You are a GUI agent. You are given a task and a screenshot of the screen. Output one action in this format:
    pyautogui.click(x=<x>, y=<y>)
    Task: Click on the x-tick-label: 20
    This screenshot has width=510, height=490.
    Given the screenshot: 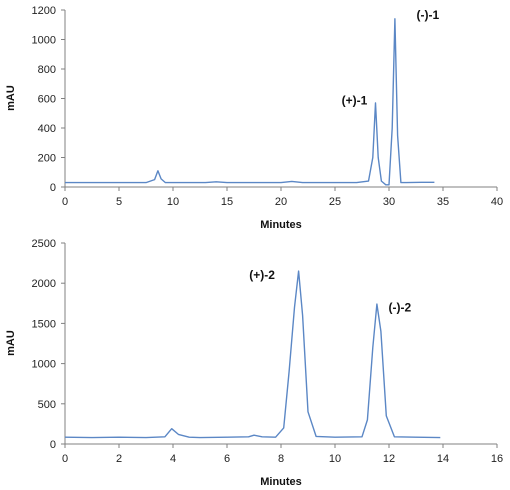 What is the action you would take?
    pyautogui.click(x=281, y=202)
    